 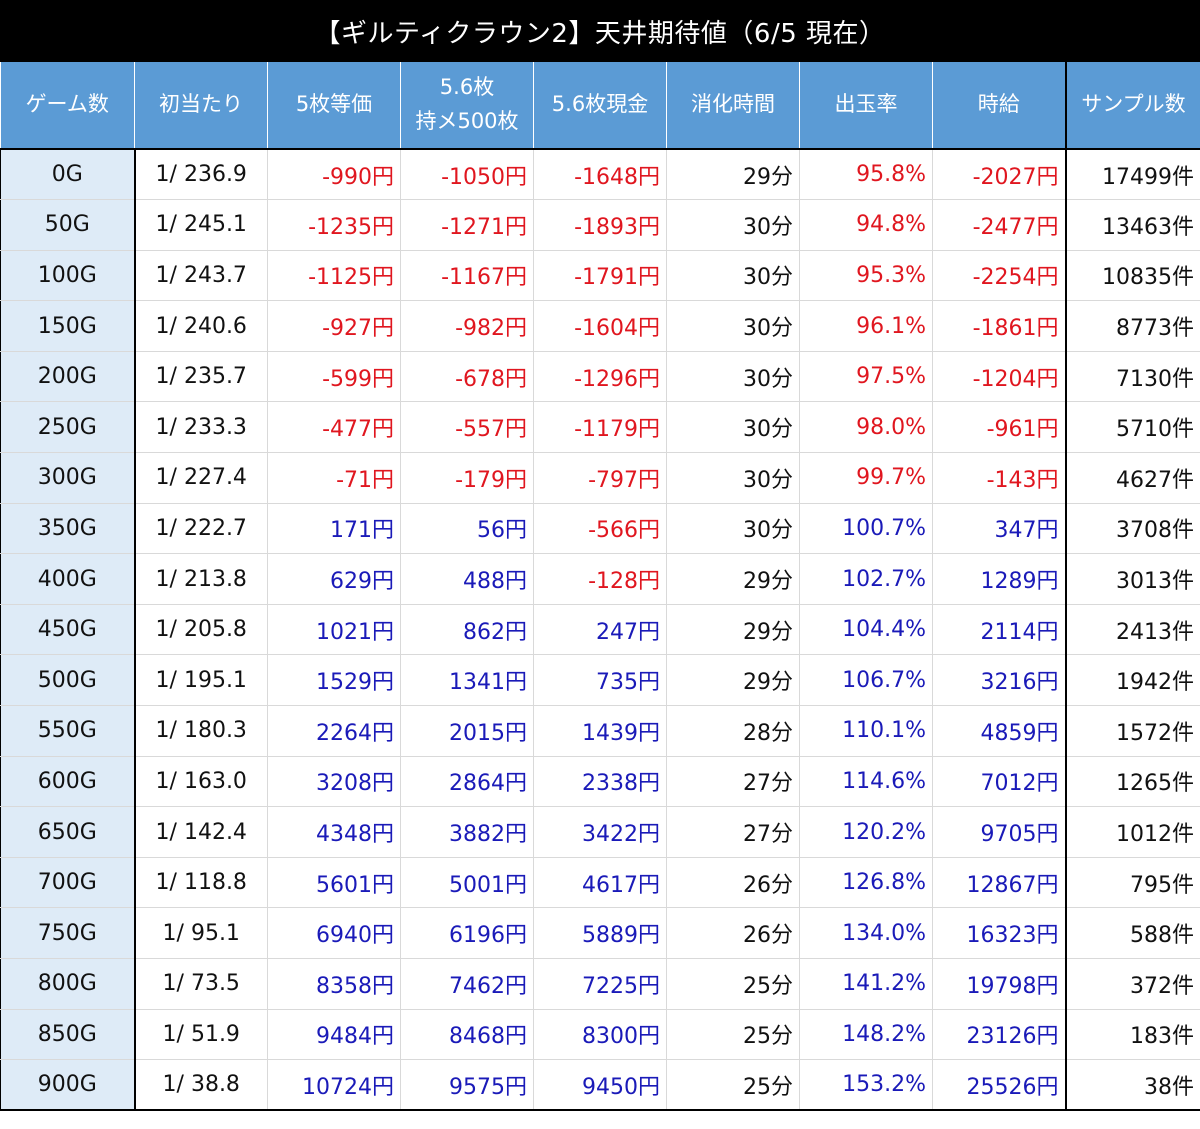 What do you see at coordinates (467, 106) in the screenshot?
I see `header-5-6-hold: 5.6枚 持メ500枚` at bounding box center [467, 106].